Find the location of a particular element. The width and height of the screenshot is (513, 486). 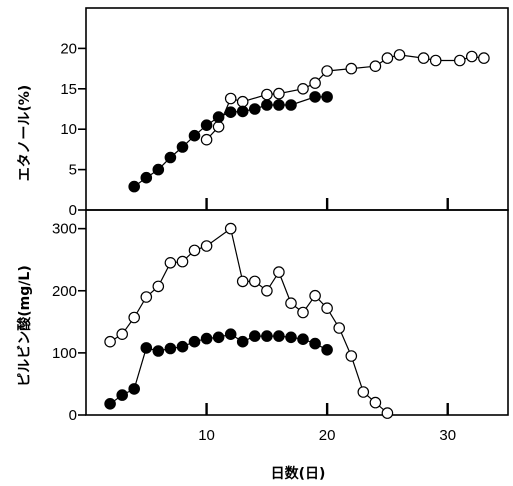

pyruvate-y-tick-label: 200 is located at coordinates (64, 291).